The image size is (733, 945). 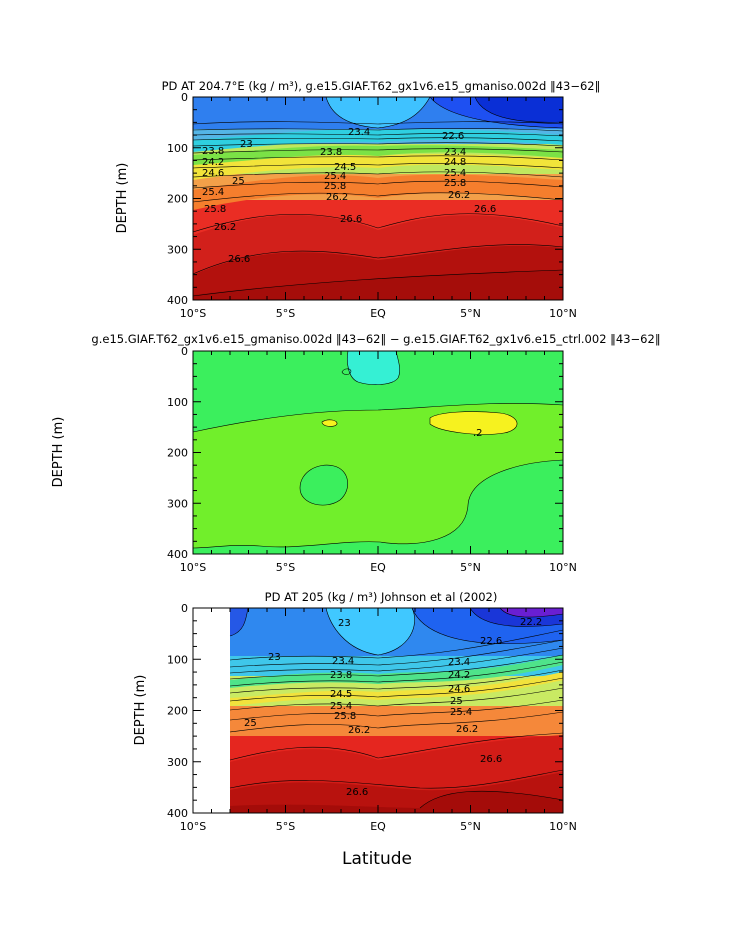 I want to click on panel-3-y-ticks: 0 100 200 300 400, so click(x=365, y=711).